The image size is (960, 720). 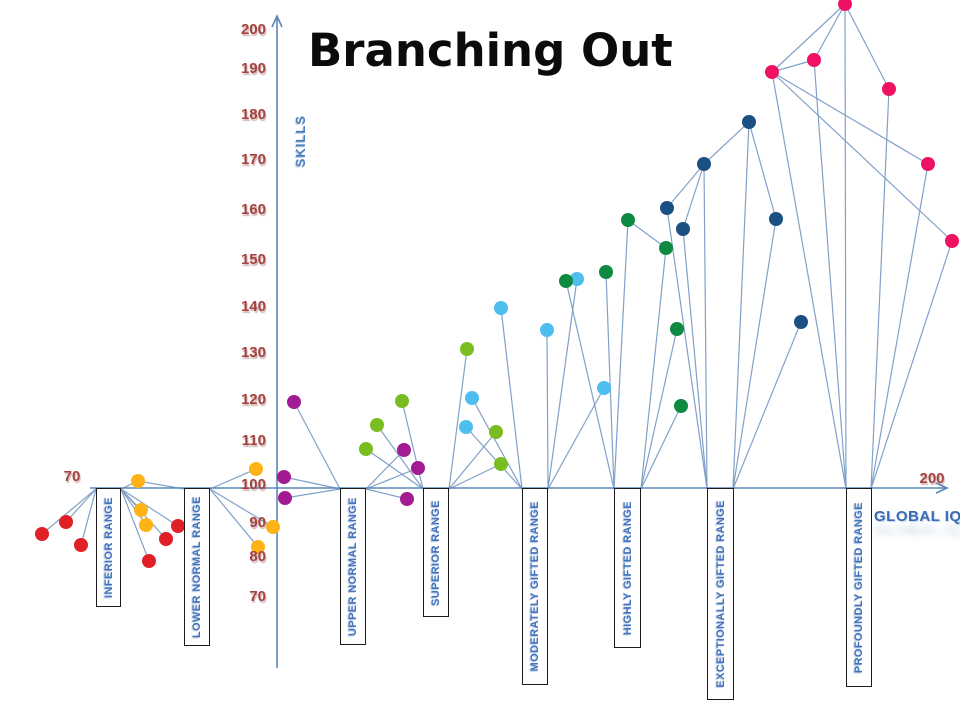 I want to click on range-box-superior-range: SUPERIOR RANGE, so click(x=436, y=552).